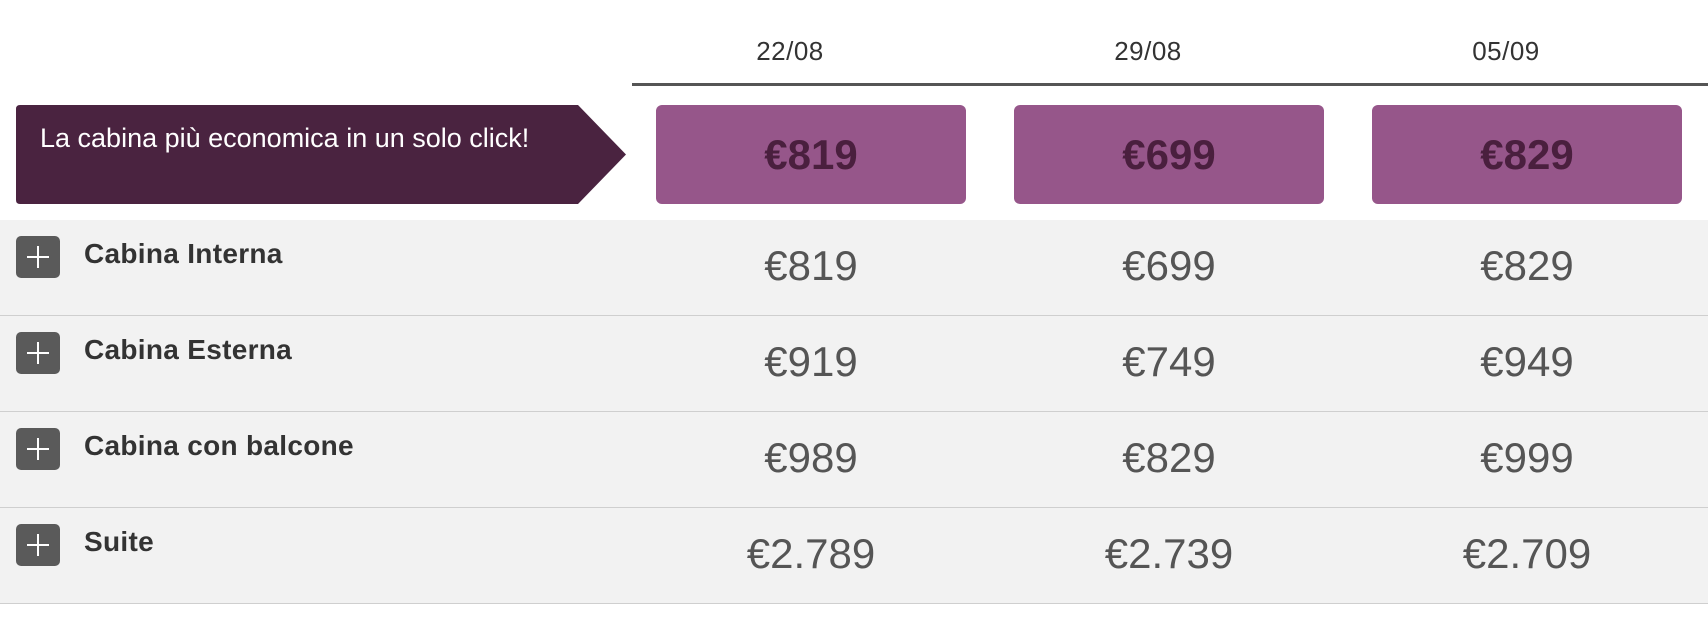 This screenshot has width=1708, height=620. Describe the element at coordinates (1527, 553) in the screenshot. I see `price-cell: €2.709` at that location.